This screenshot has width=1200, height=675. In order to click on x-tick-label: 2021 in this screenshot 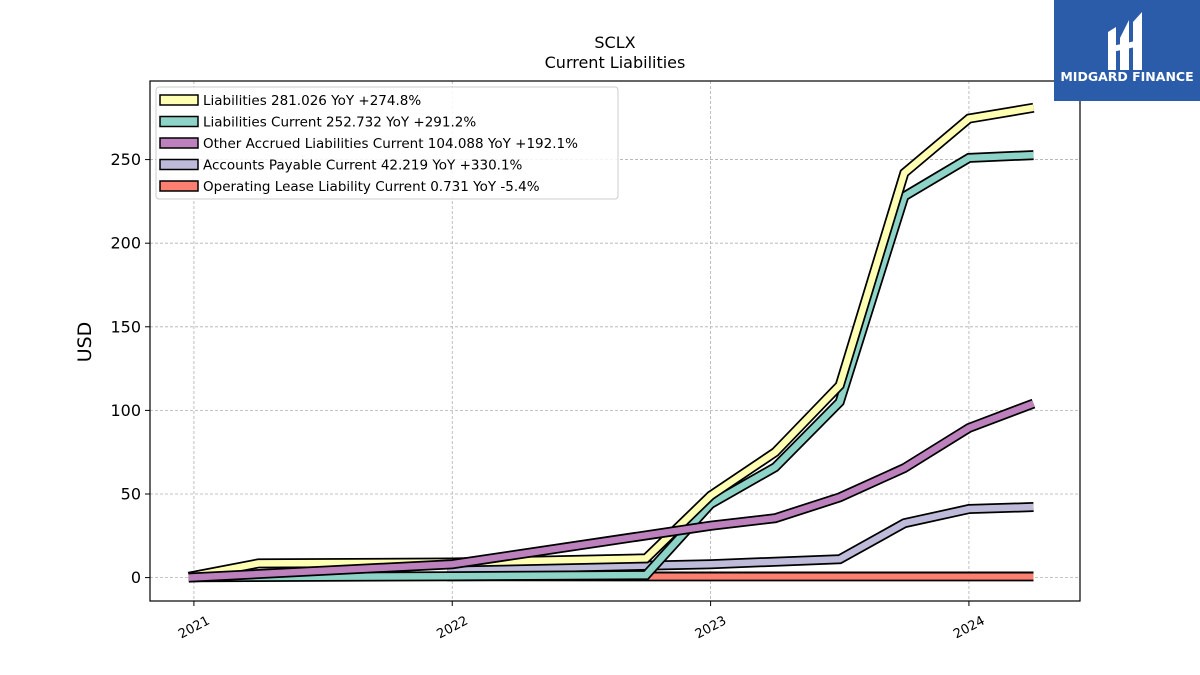, I will do `click(194, 628)`.